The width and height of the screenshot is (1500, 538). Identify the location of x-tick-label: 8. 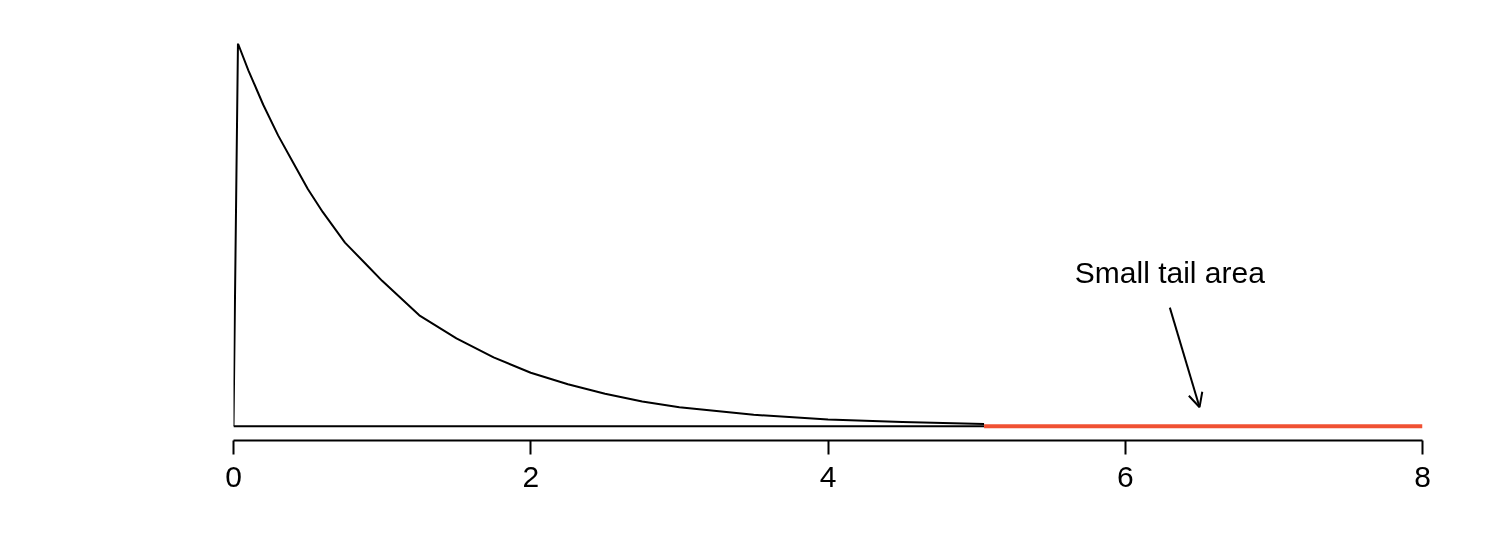
(1422, 476).